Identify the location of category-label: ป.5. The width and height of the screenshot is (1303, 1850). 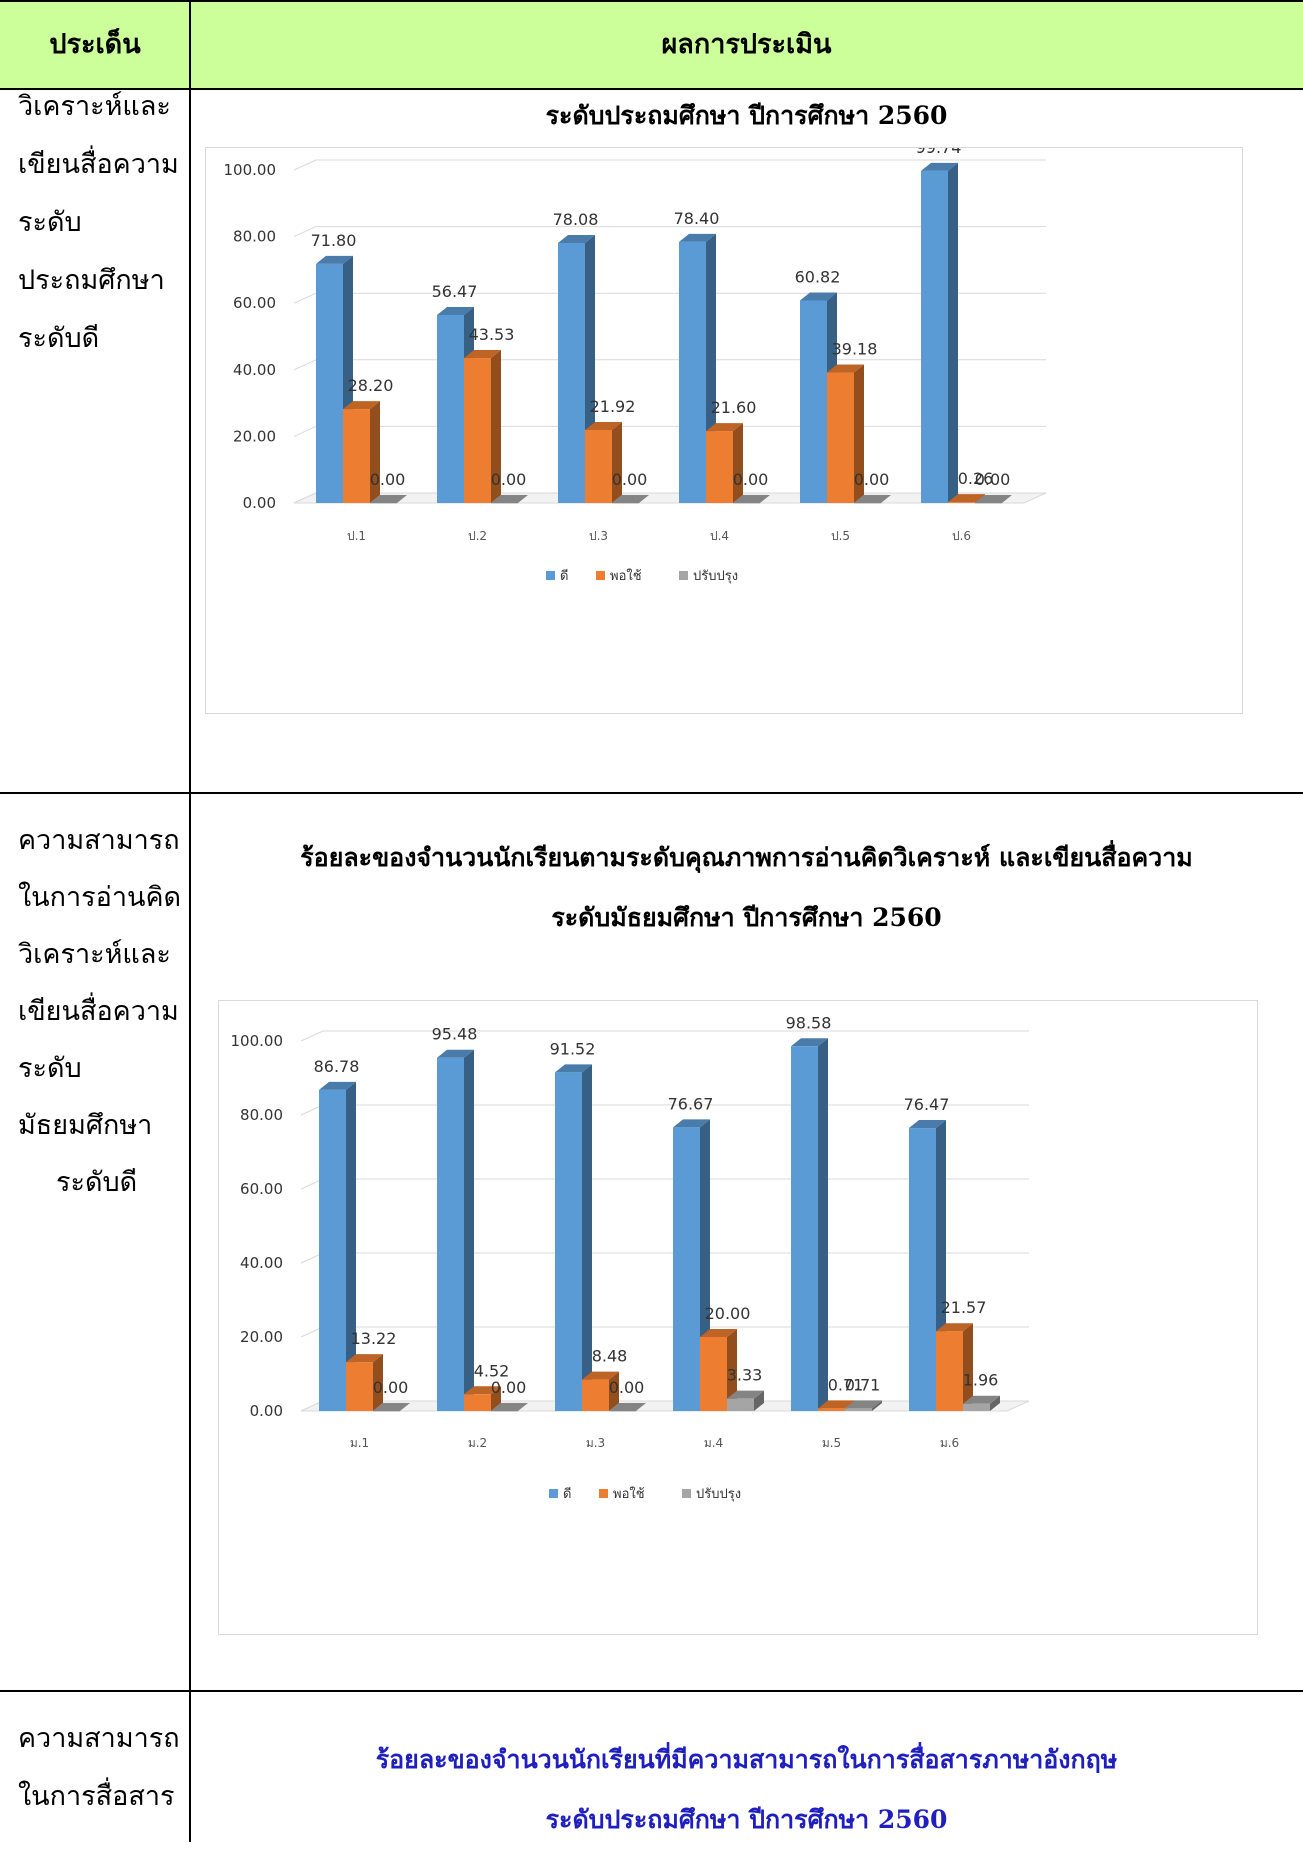
(840, 536).